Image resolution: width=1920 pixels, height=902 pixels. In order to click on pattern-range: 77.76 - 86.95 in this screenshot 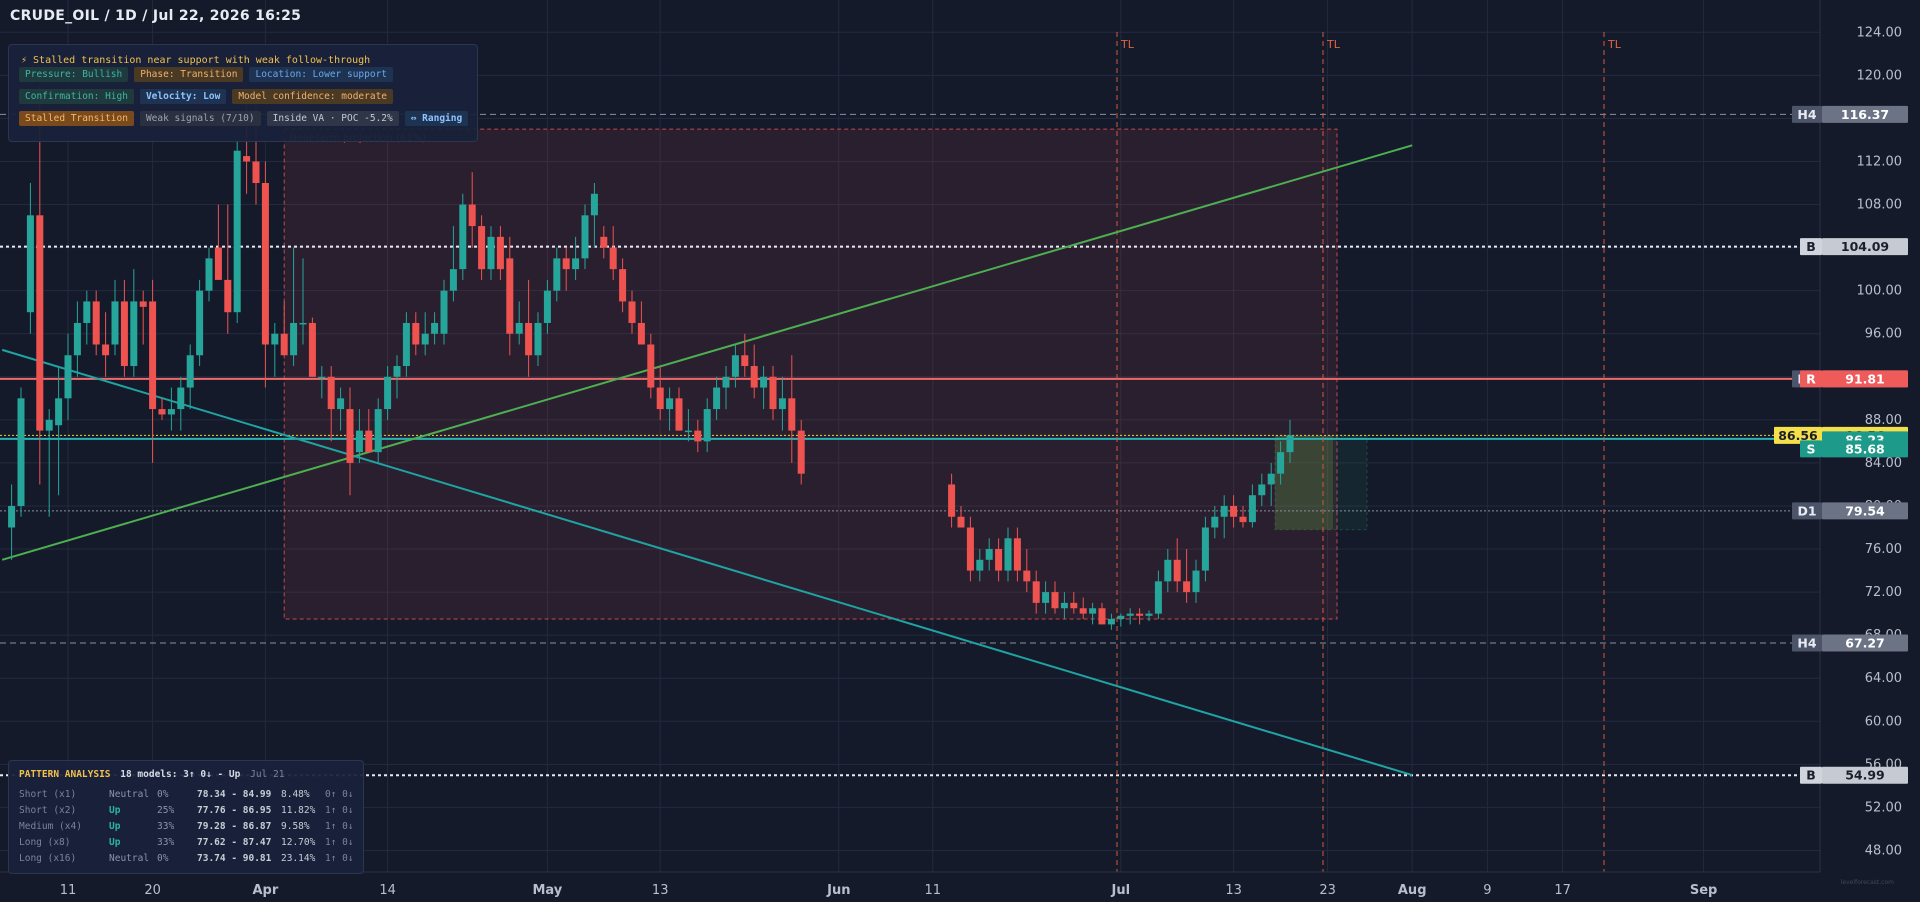, I will do `click(234, 810)`.